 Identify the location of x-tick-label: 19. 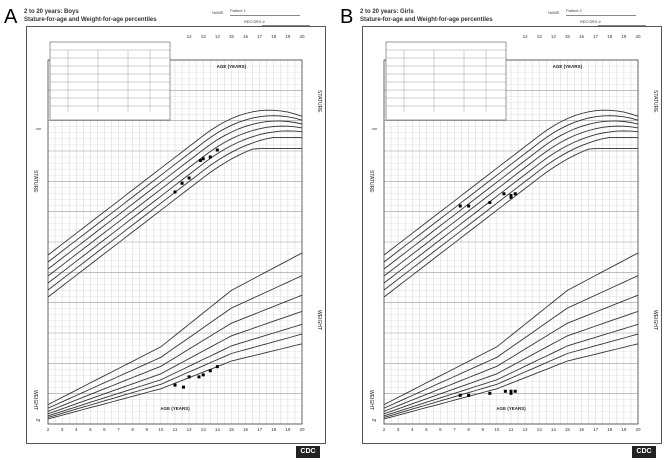
(288, 429).